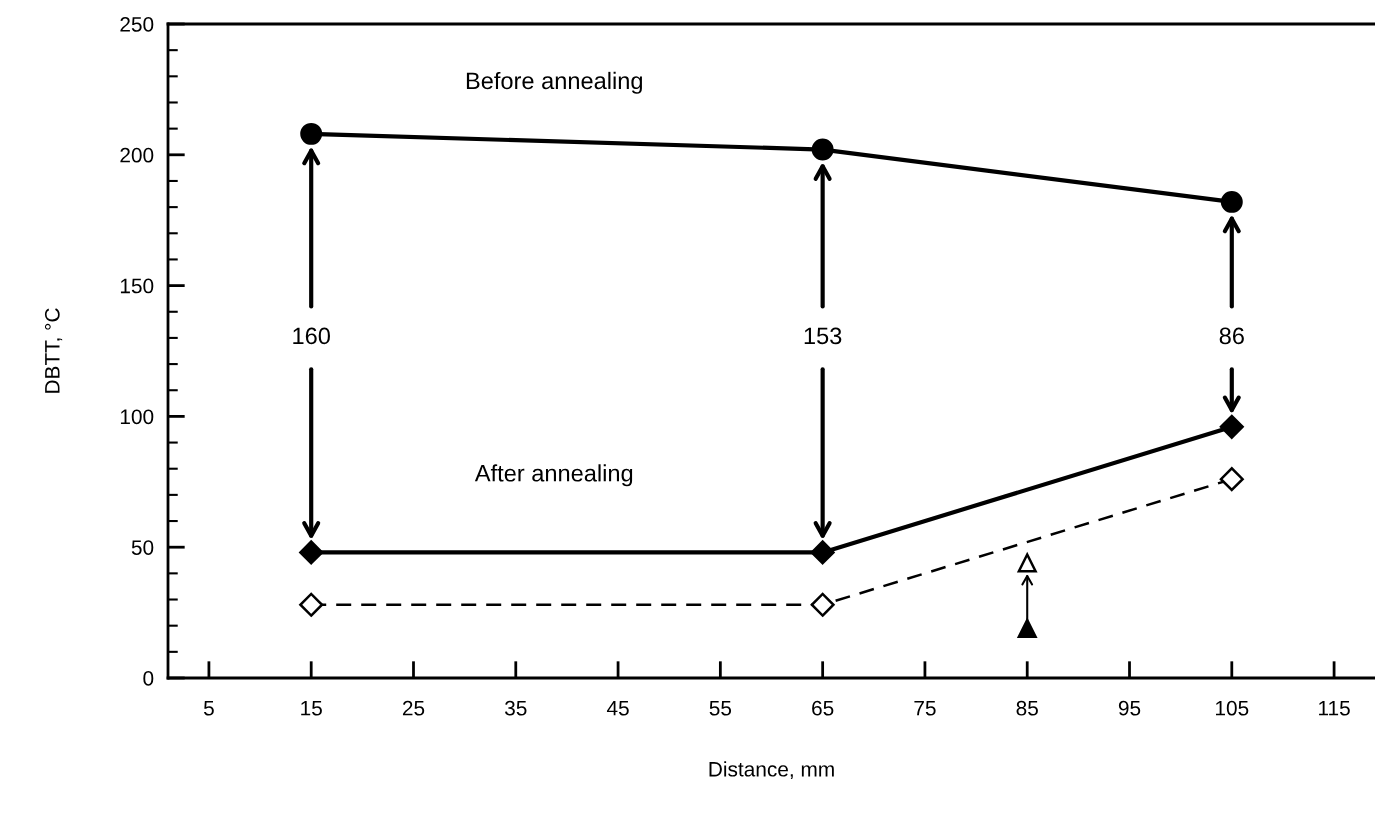 The width and height of the screenshot is (1375, 816). What do you see at coordinates (1027, 708) in the screenshot?
I see `x-tick-label: 85` at bounding box center [1027, 708].